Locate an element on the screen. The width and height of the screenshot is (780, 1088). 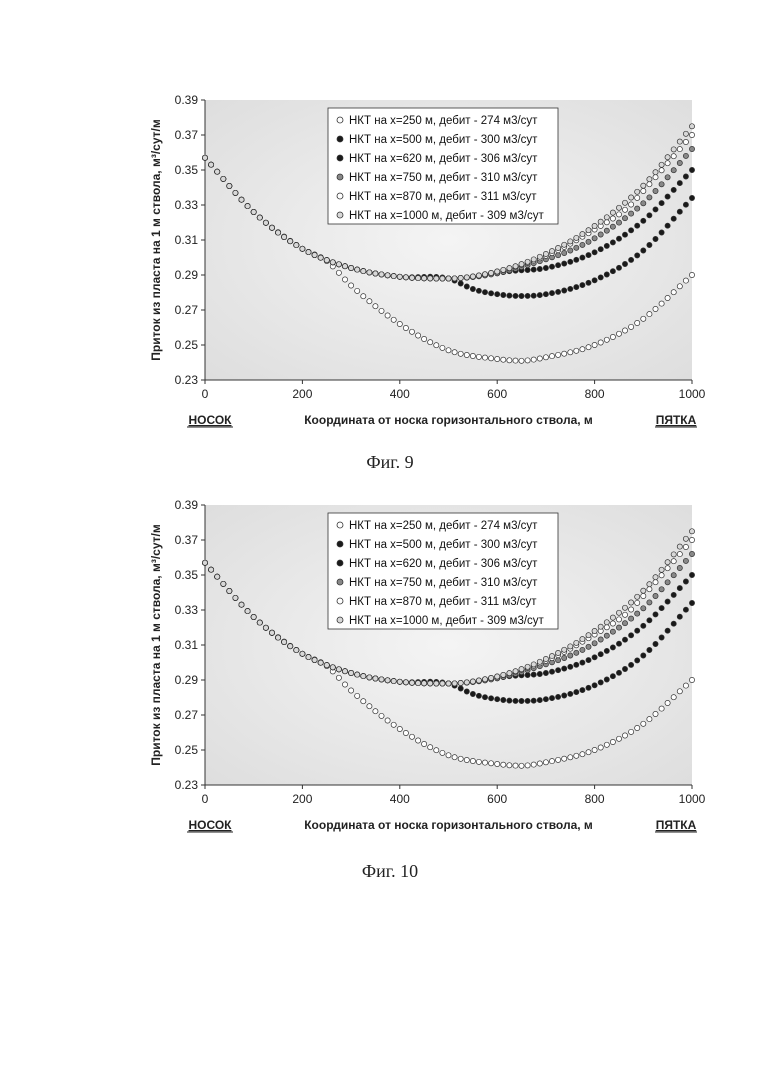
legend-label: НКТ на x=1000 м, дебит - 309 м3/сут is located at coordinates (447, 216).